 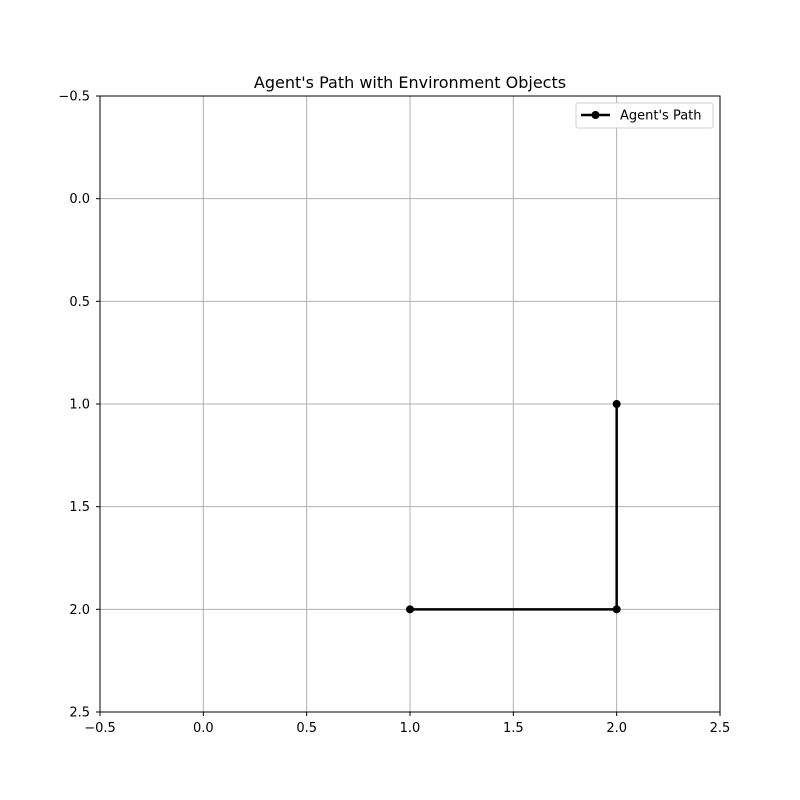 What do you see at coordinates (79, 405) in the screenshot?
I see `y-tick-label: 1.0` at bounding box center [79, 405].